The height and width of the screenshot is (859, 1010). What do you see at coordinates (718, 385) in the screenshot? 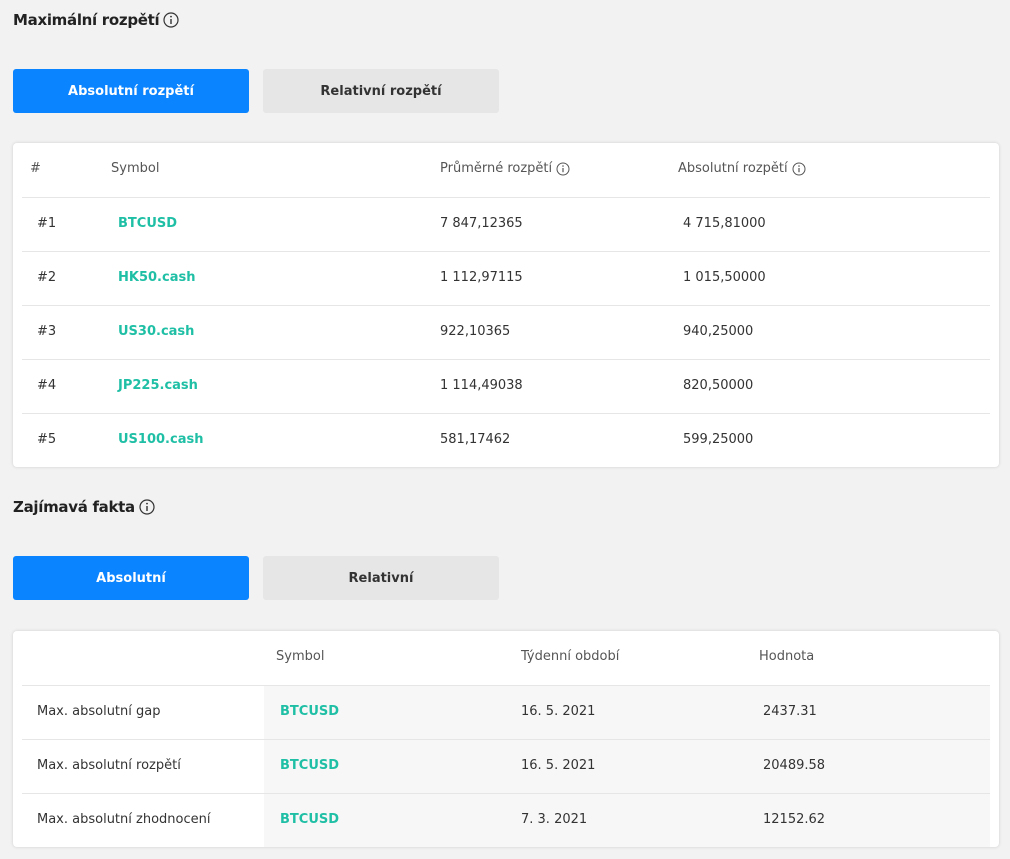
I see `table-cell: 820,50000` at bounding box center [718, 385].